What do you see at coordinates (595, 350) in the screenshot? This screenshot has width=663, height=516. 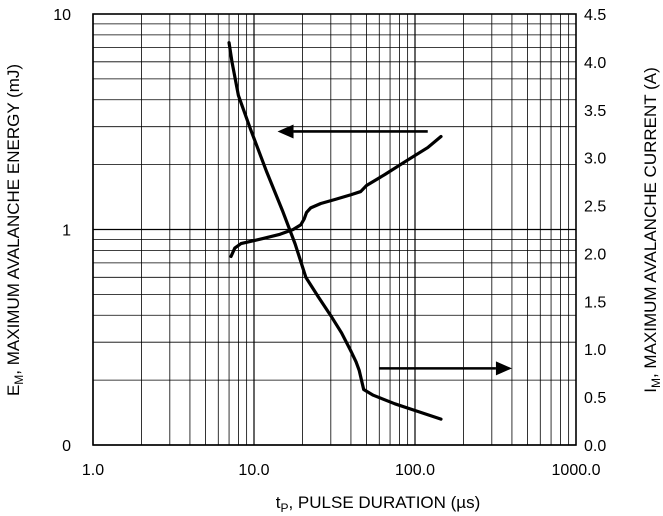 I see `right-tick-label: 1.0` at bounding box center [595, 350].